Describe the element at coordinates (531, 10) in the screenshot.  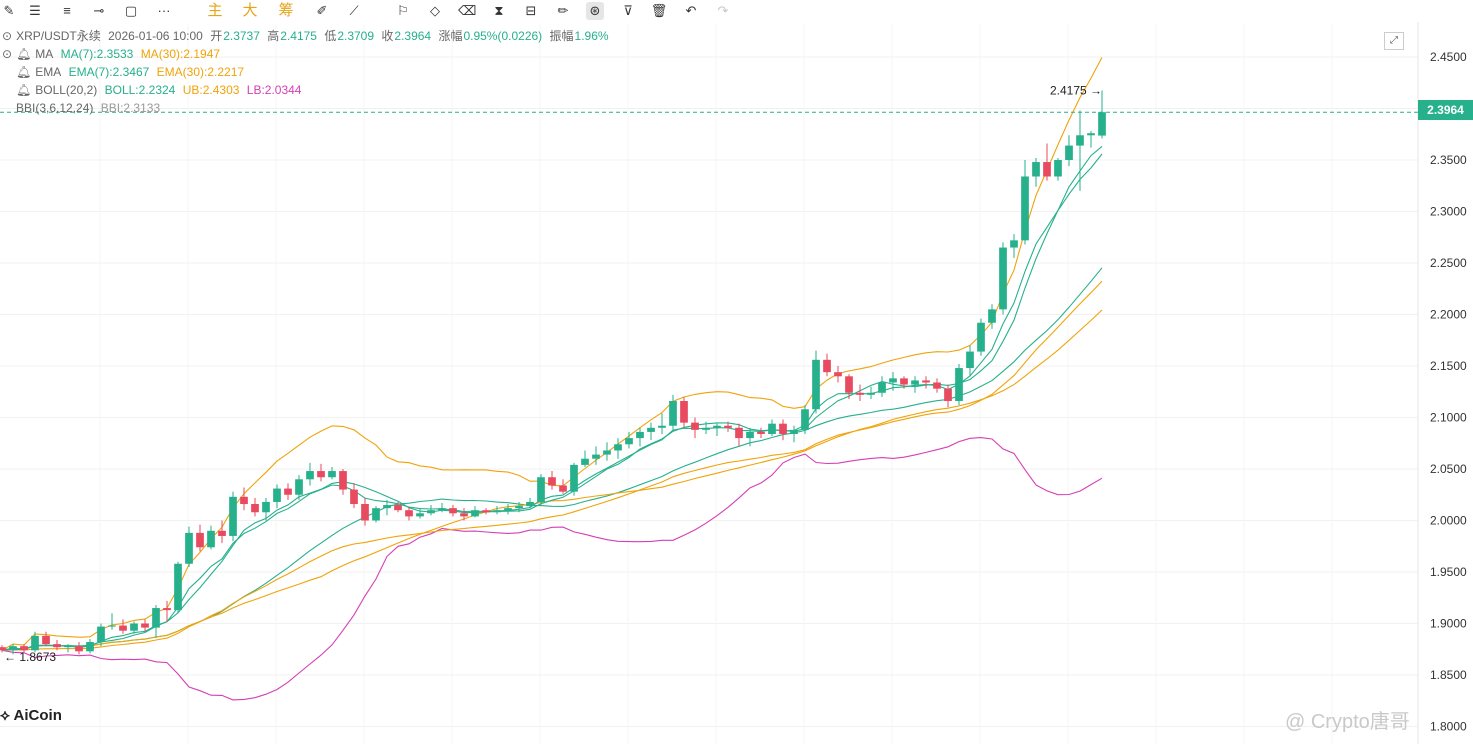
I see `lock-icon: ⊟` at that location.